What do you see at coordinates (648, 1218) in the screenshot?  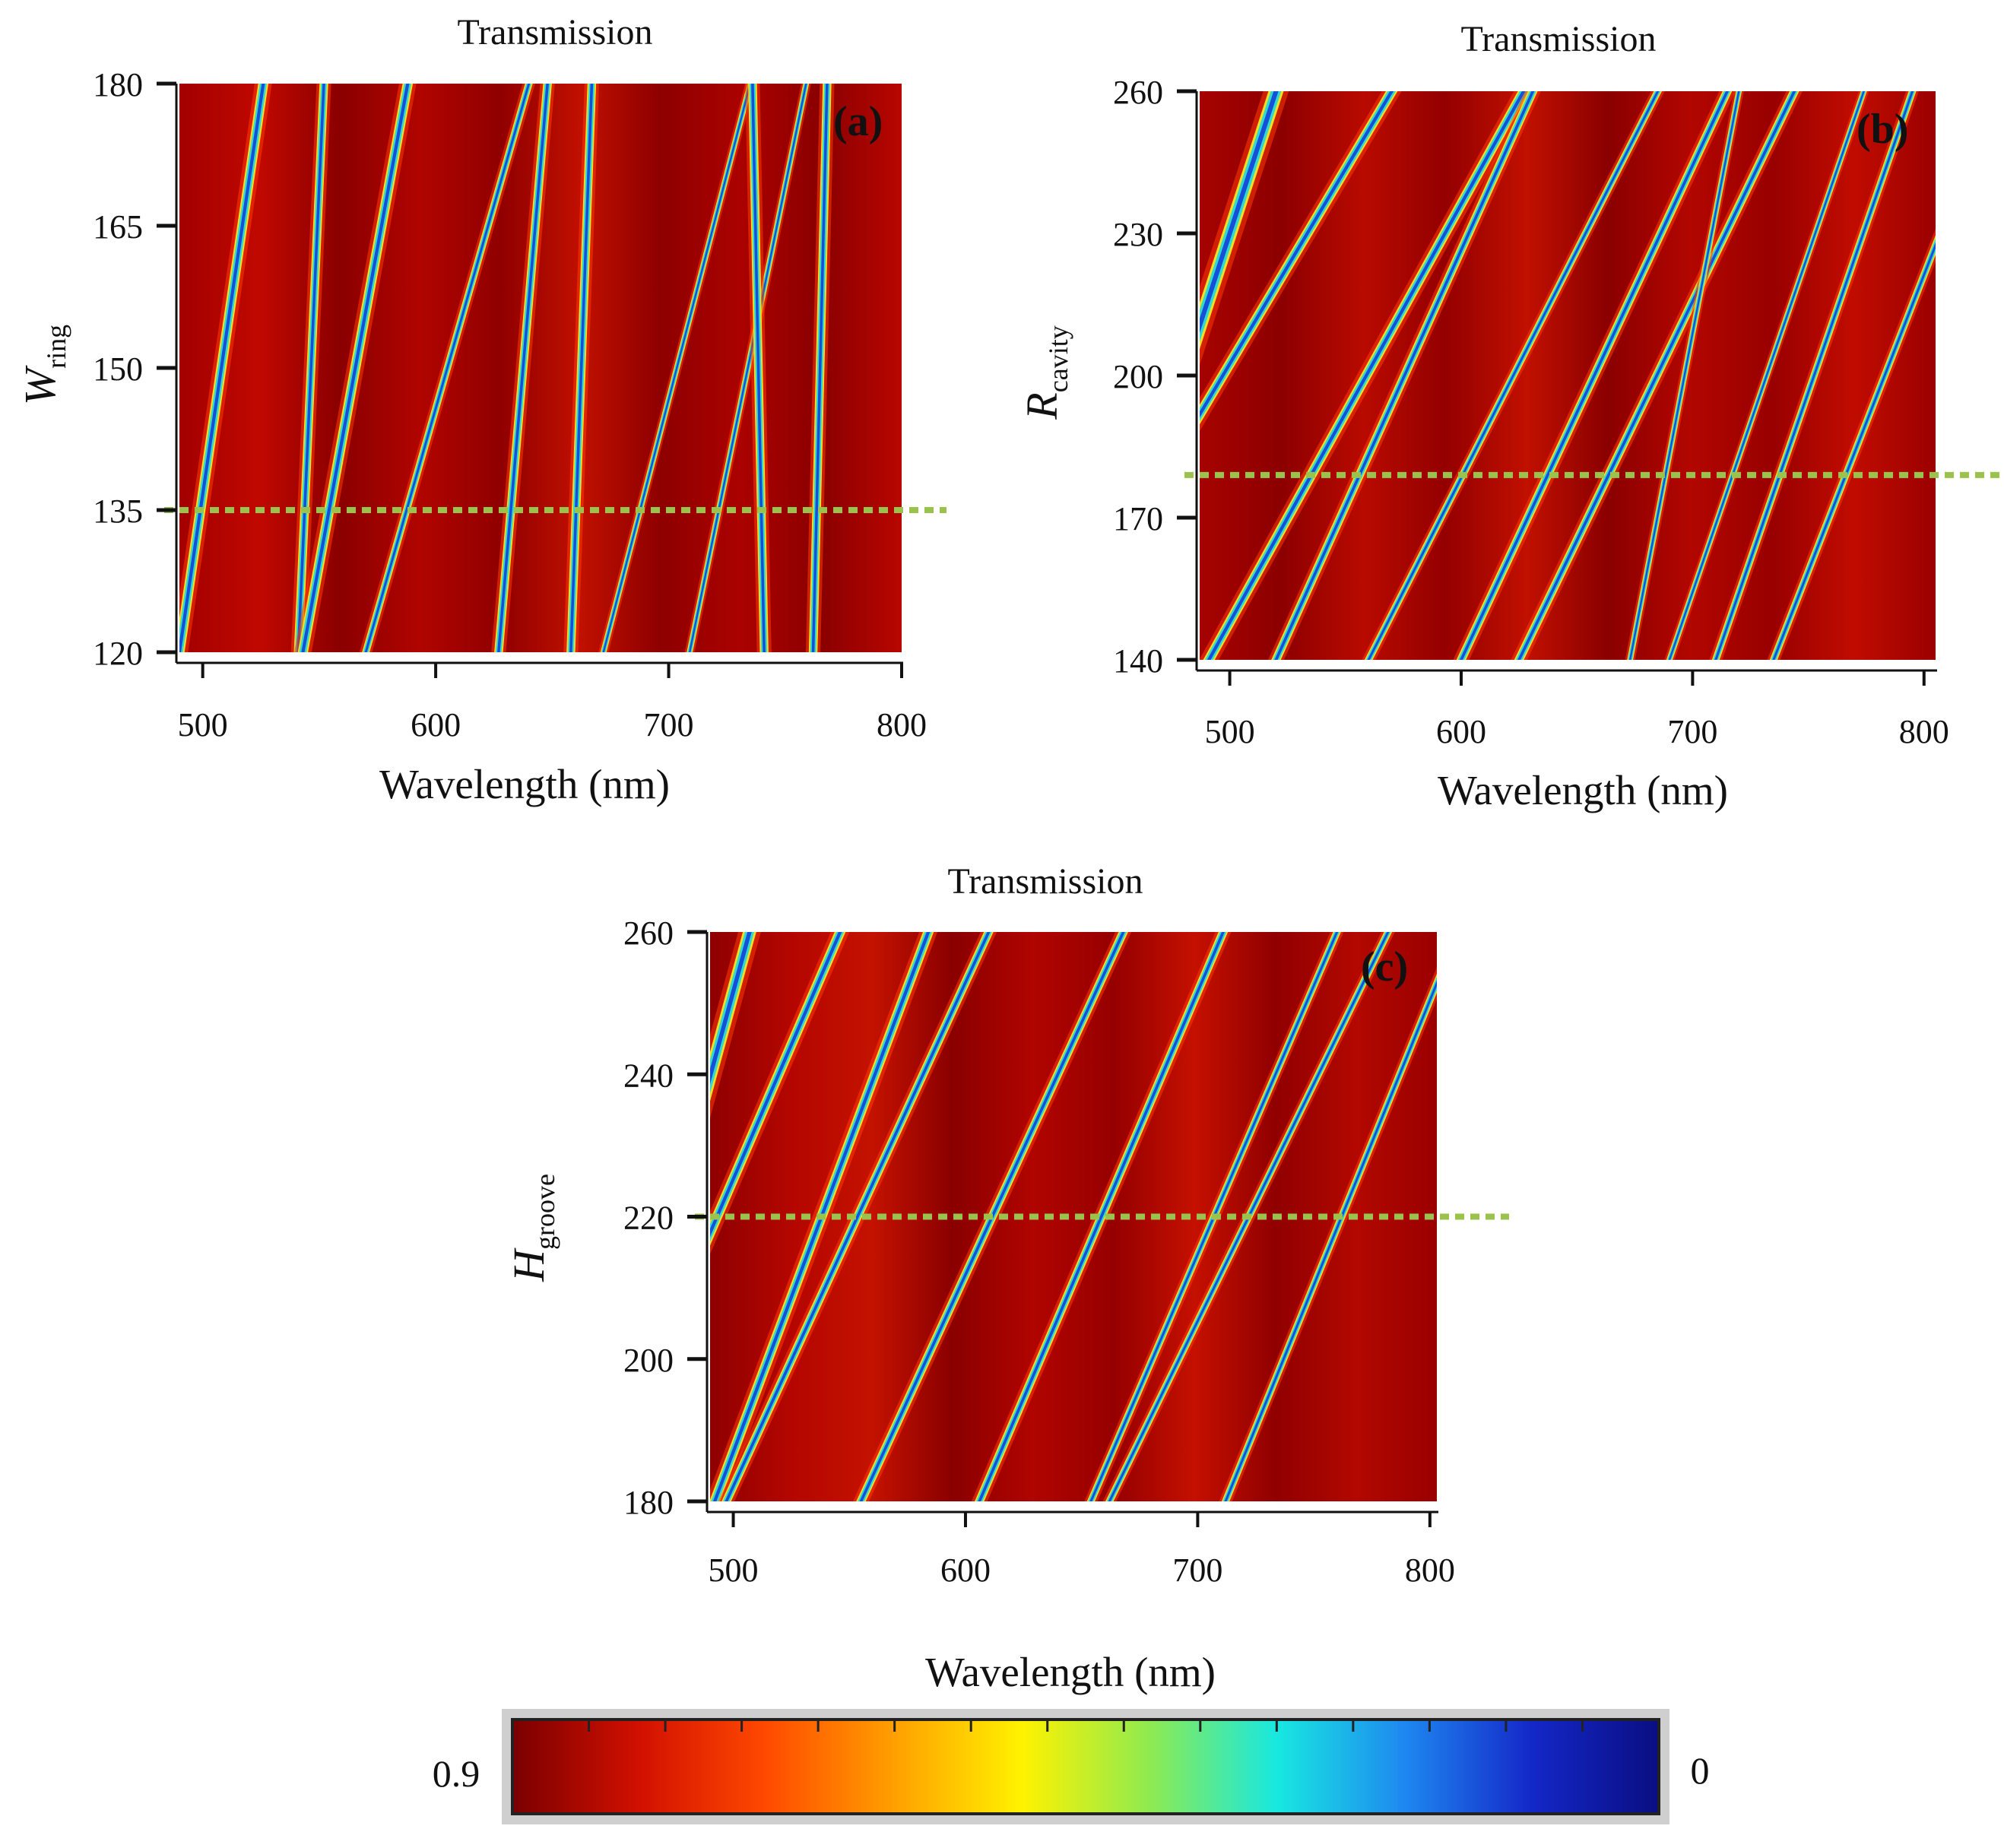 I see `y-tick-label: 220` at bounding box center [648, 1218].